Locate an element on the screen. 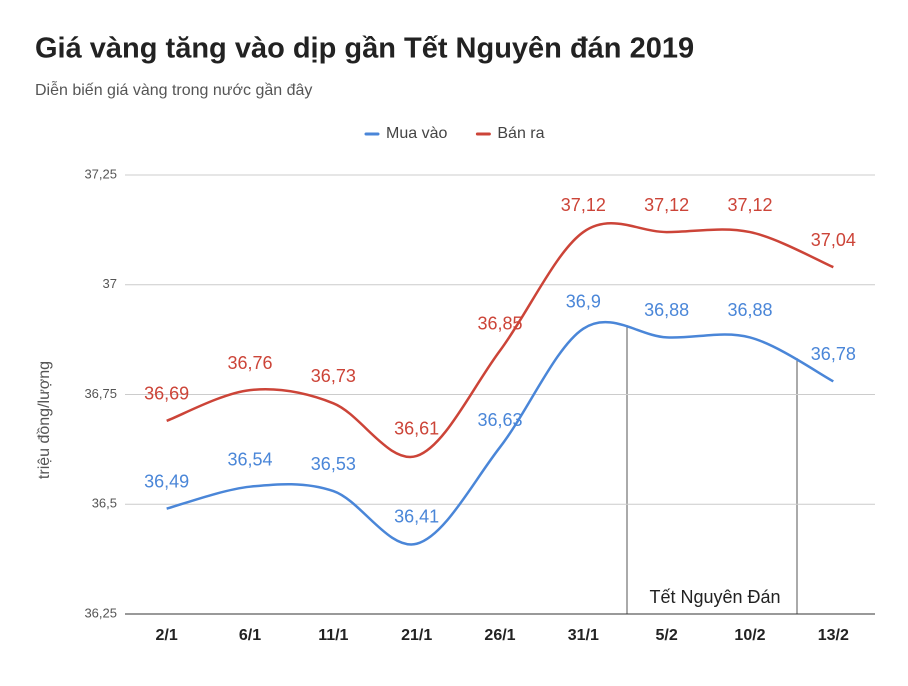  data-label: 36,41 is located at coordinates (416, 517).